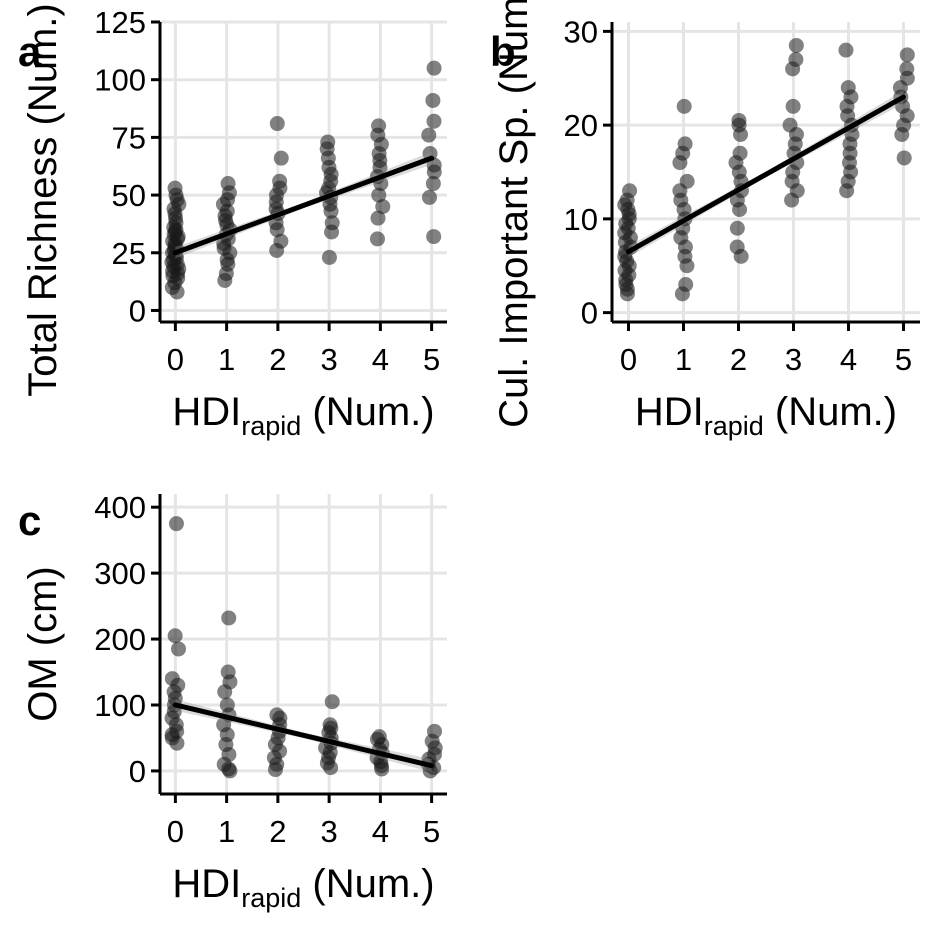 The image size is (944, 944). Describe the element at coordinates (303, 647) in the screenshot. I see `points-c` at that location.